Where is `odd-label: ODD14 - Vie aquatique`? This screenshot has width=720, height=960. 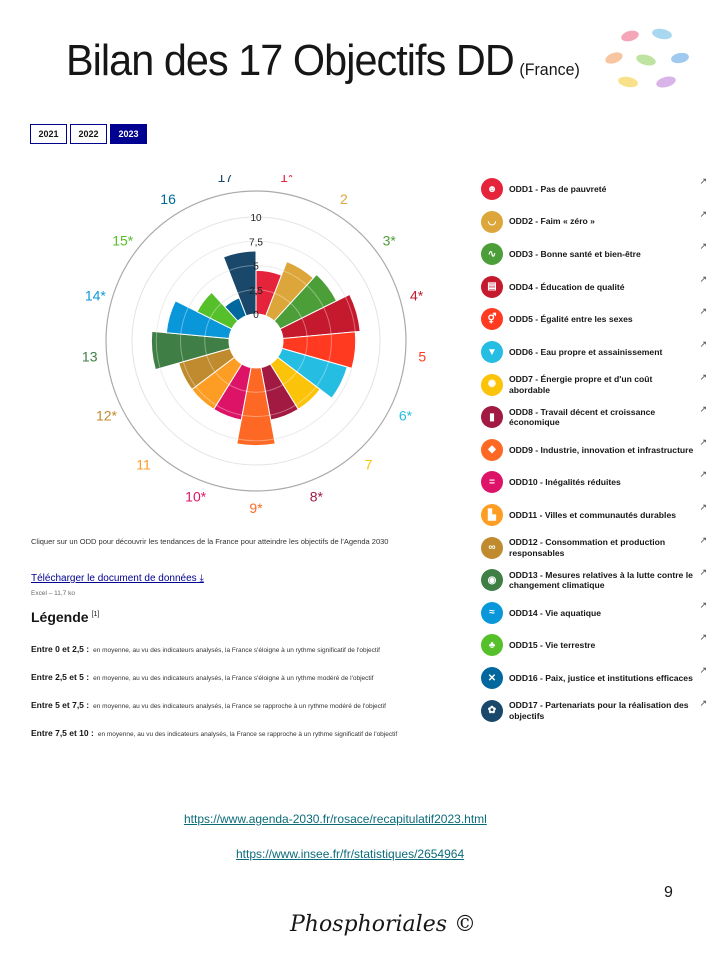
odd-label: ODD14 - Vie aquatique is located at coordinates (555, 612).